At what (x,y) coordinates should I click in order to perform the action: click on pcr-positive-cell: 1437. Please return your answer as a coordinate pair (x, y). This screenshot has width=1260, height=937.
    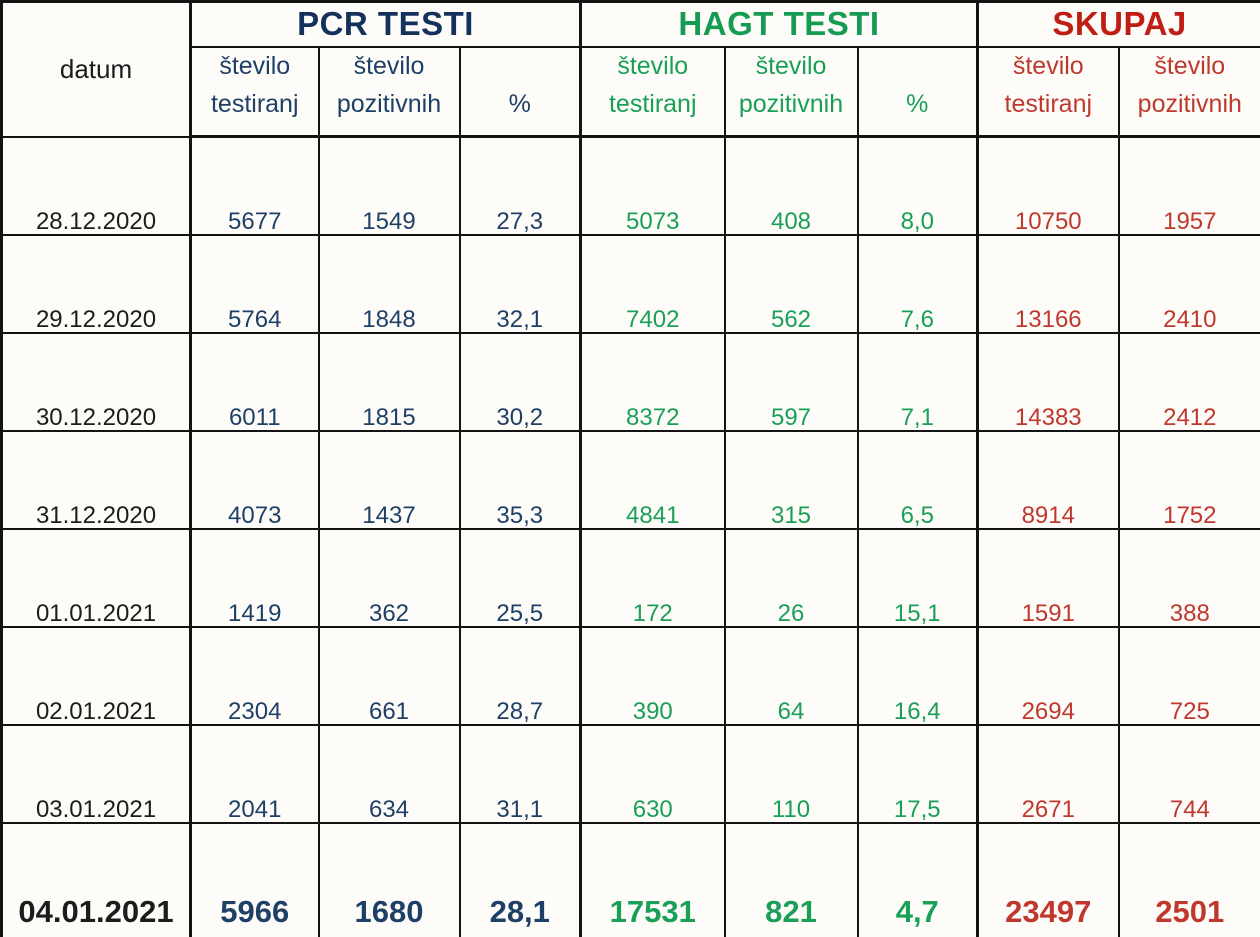
    Looking at the image, I should click on (389, 479).